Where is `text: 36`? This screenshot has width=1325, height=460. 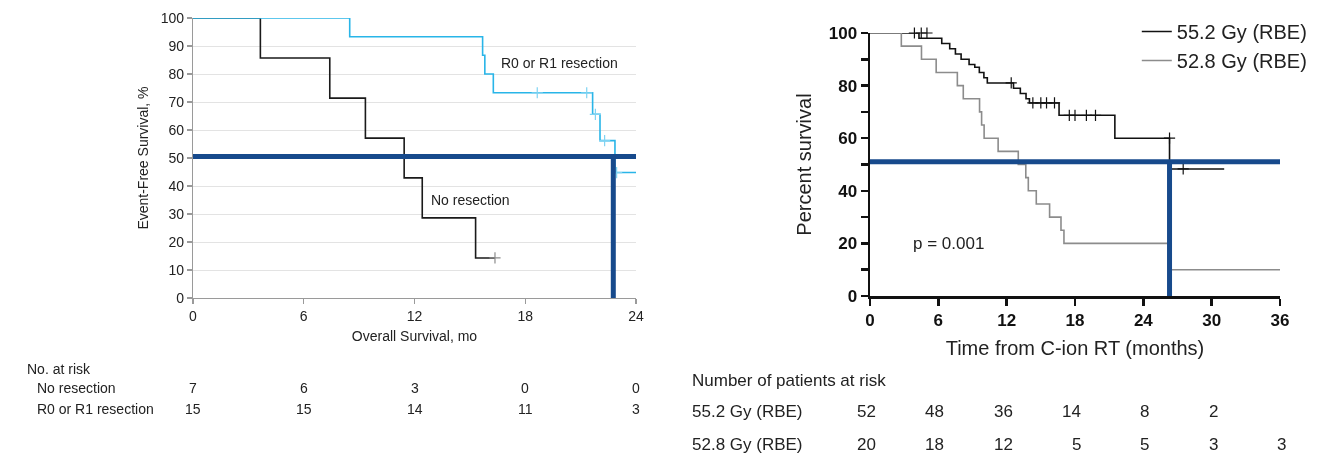
text: 36 is located at coordinates (1003, 411).